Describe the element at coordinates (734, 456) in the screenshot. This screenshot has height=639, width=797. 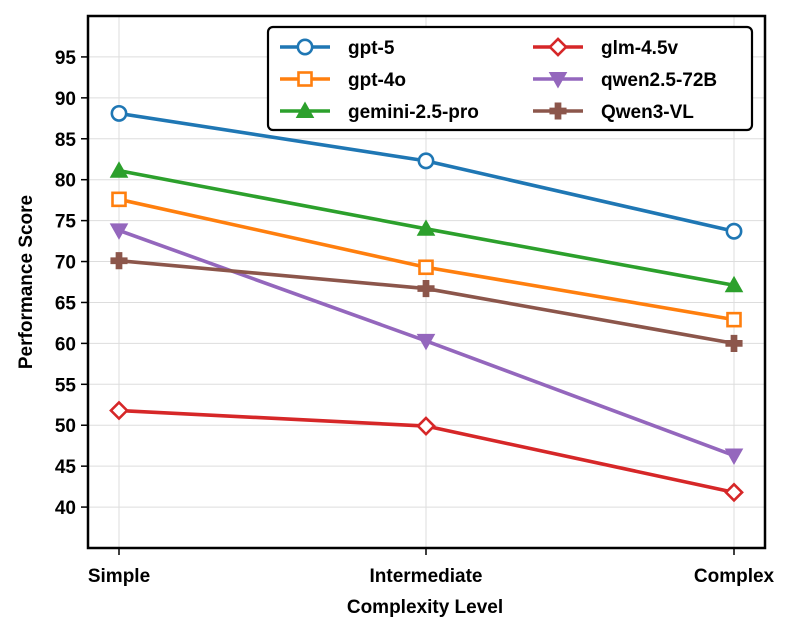
I see `data-point-qwen2-5-72b-complex` at that location.